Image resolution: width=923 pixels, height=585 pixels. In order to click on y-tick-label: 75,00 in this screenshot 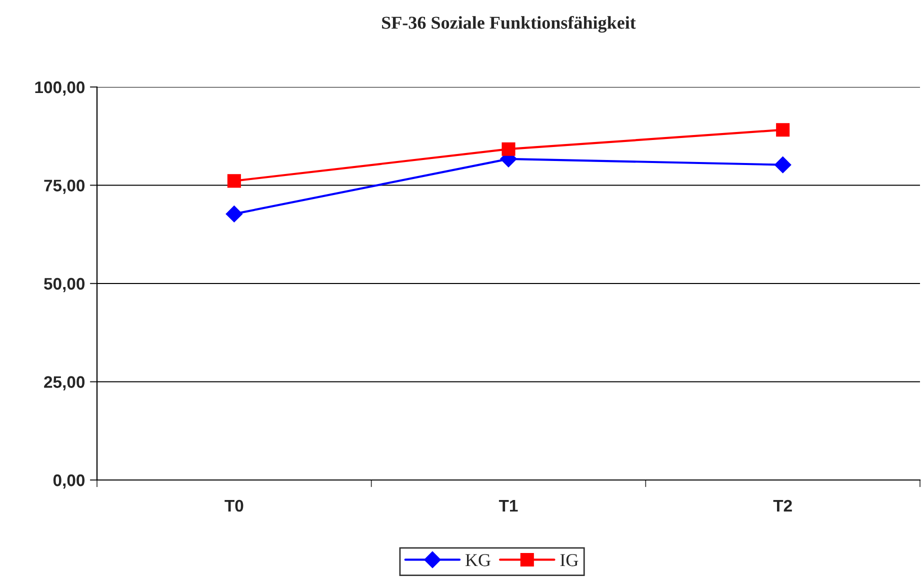, I will do `click(64, 187)`.